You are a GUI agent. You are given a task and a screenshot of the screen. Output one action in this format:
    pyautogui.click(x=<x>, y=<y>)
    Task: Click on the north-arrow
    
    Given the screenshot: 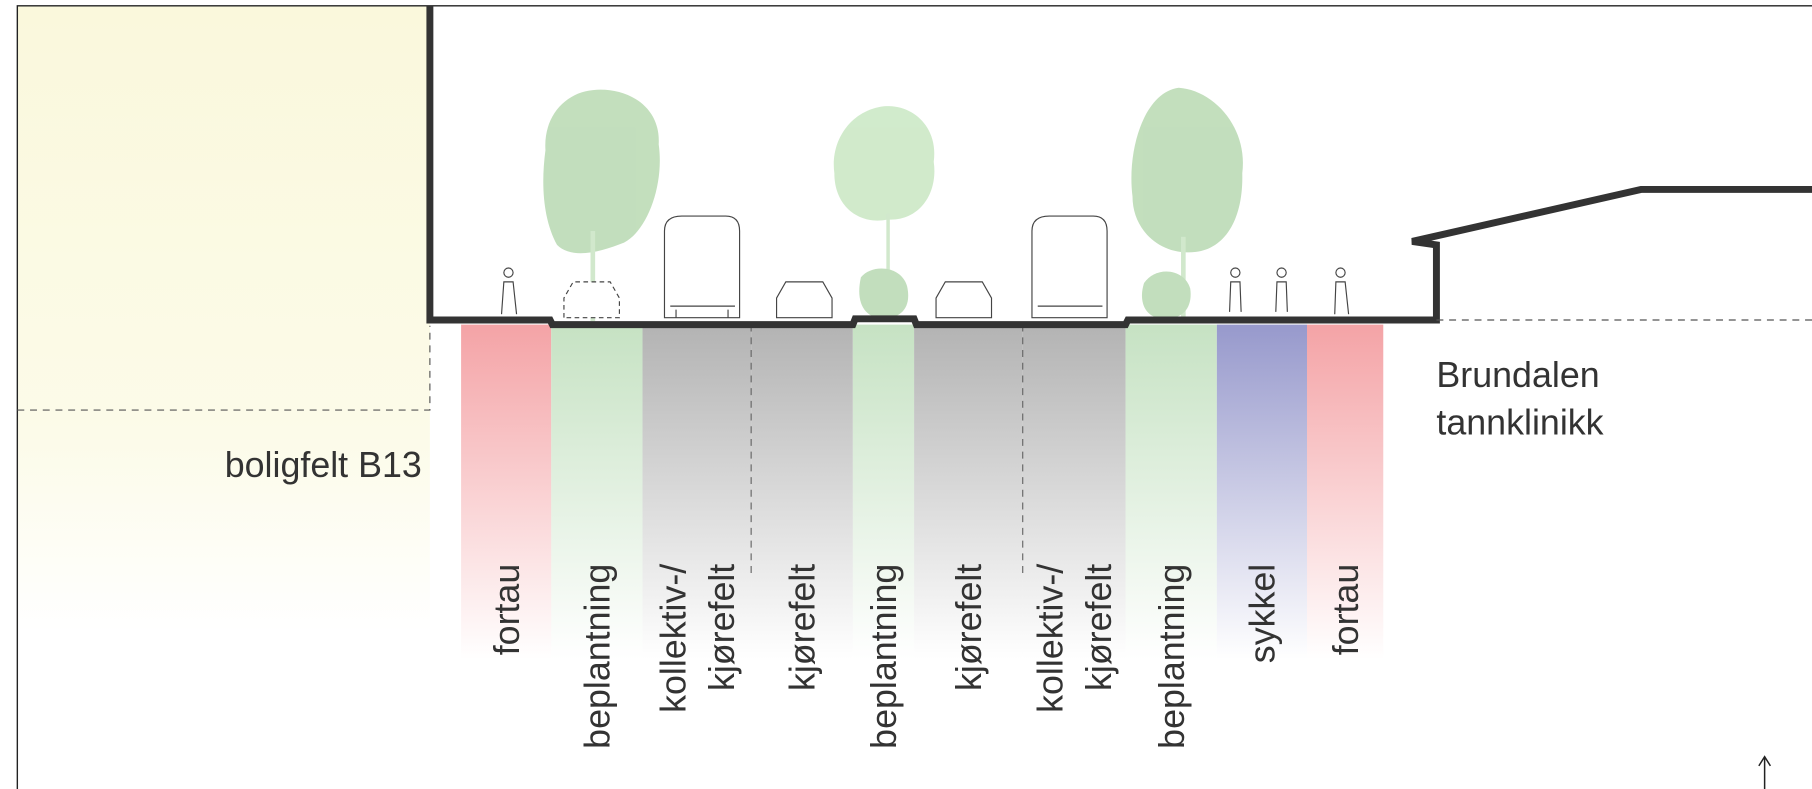 What is the action you would take?
    pyautogui.click(x=1765, y=772)
    